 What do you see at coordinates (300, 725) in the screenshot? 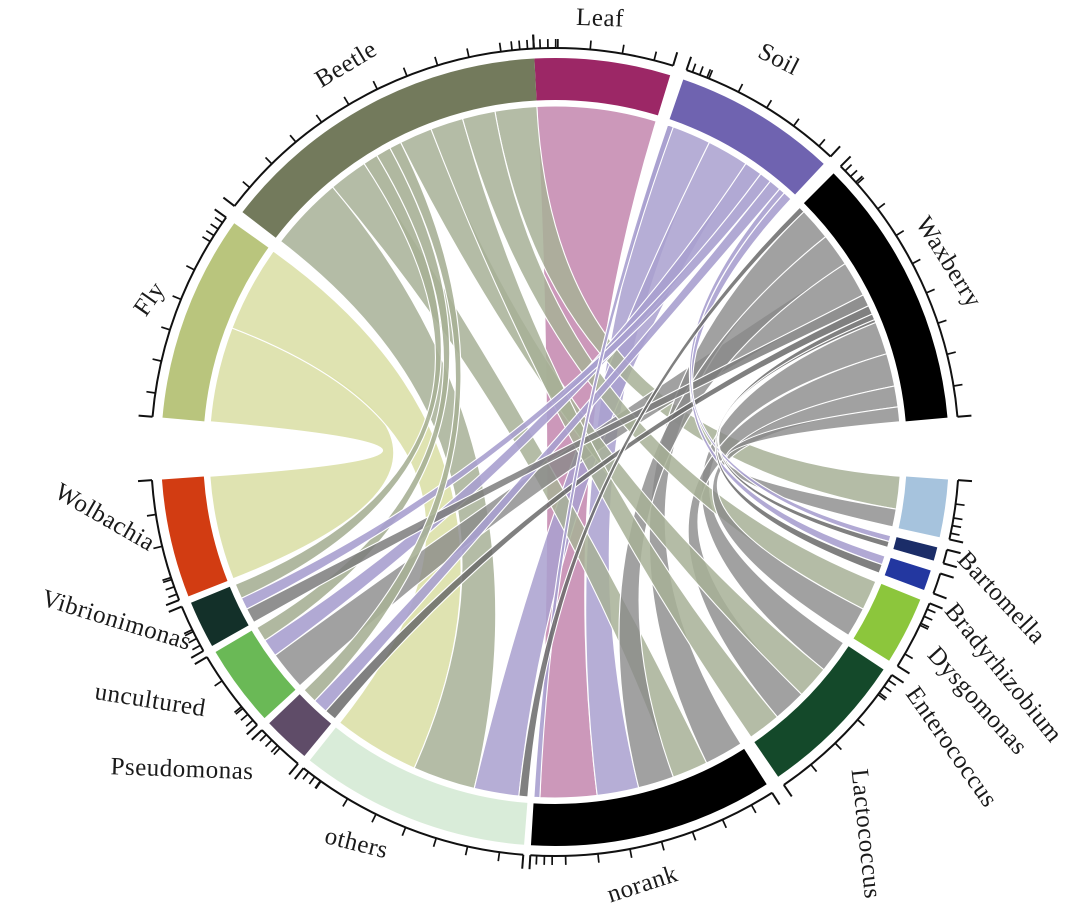
I see `sector-arc-Pseudomonas` at bounding box center [300, 725].